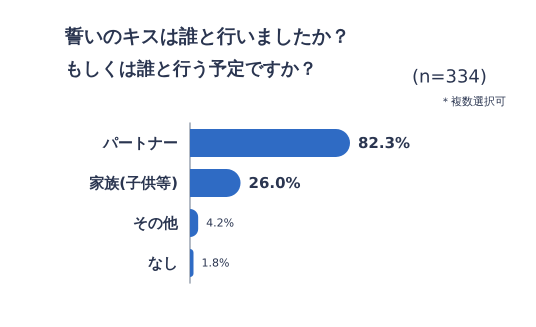 Image resolution: width=536 pixels, height=327 pixels. What do you see at coordinates (473, 101) in the screenshot?
I see `text: ＊複数選択可` at bounding box center [473, 101].